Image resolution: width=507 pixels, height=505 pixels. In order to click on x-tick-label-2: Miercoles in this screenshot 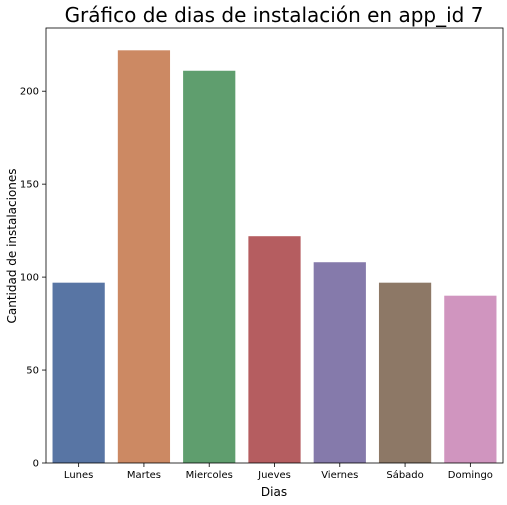, I will do `click(209, 475)`.